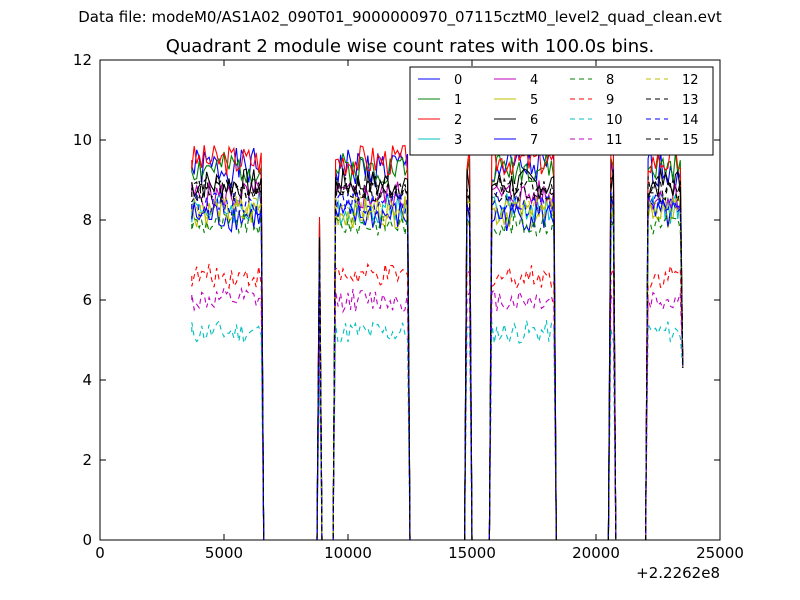 Image resolution: width=800 pixels, height=600 pixels. What do you see at coordinates (690, 120) in the screenshot?
I see `legend-label-14: 14` at bounding box center [690, 120].